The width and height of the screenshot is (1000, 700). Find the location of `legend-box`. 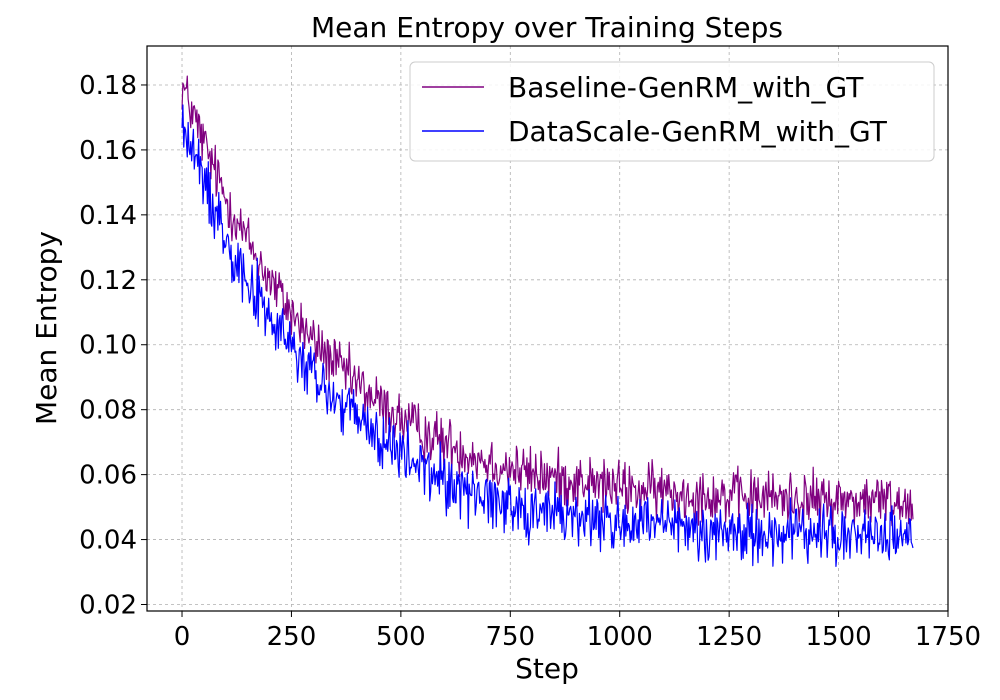

legend-box is located at coordinates (672, 111).